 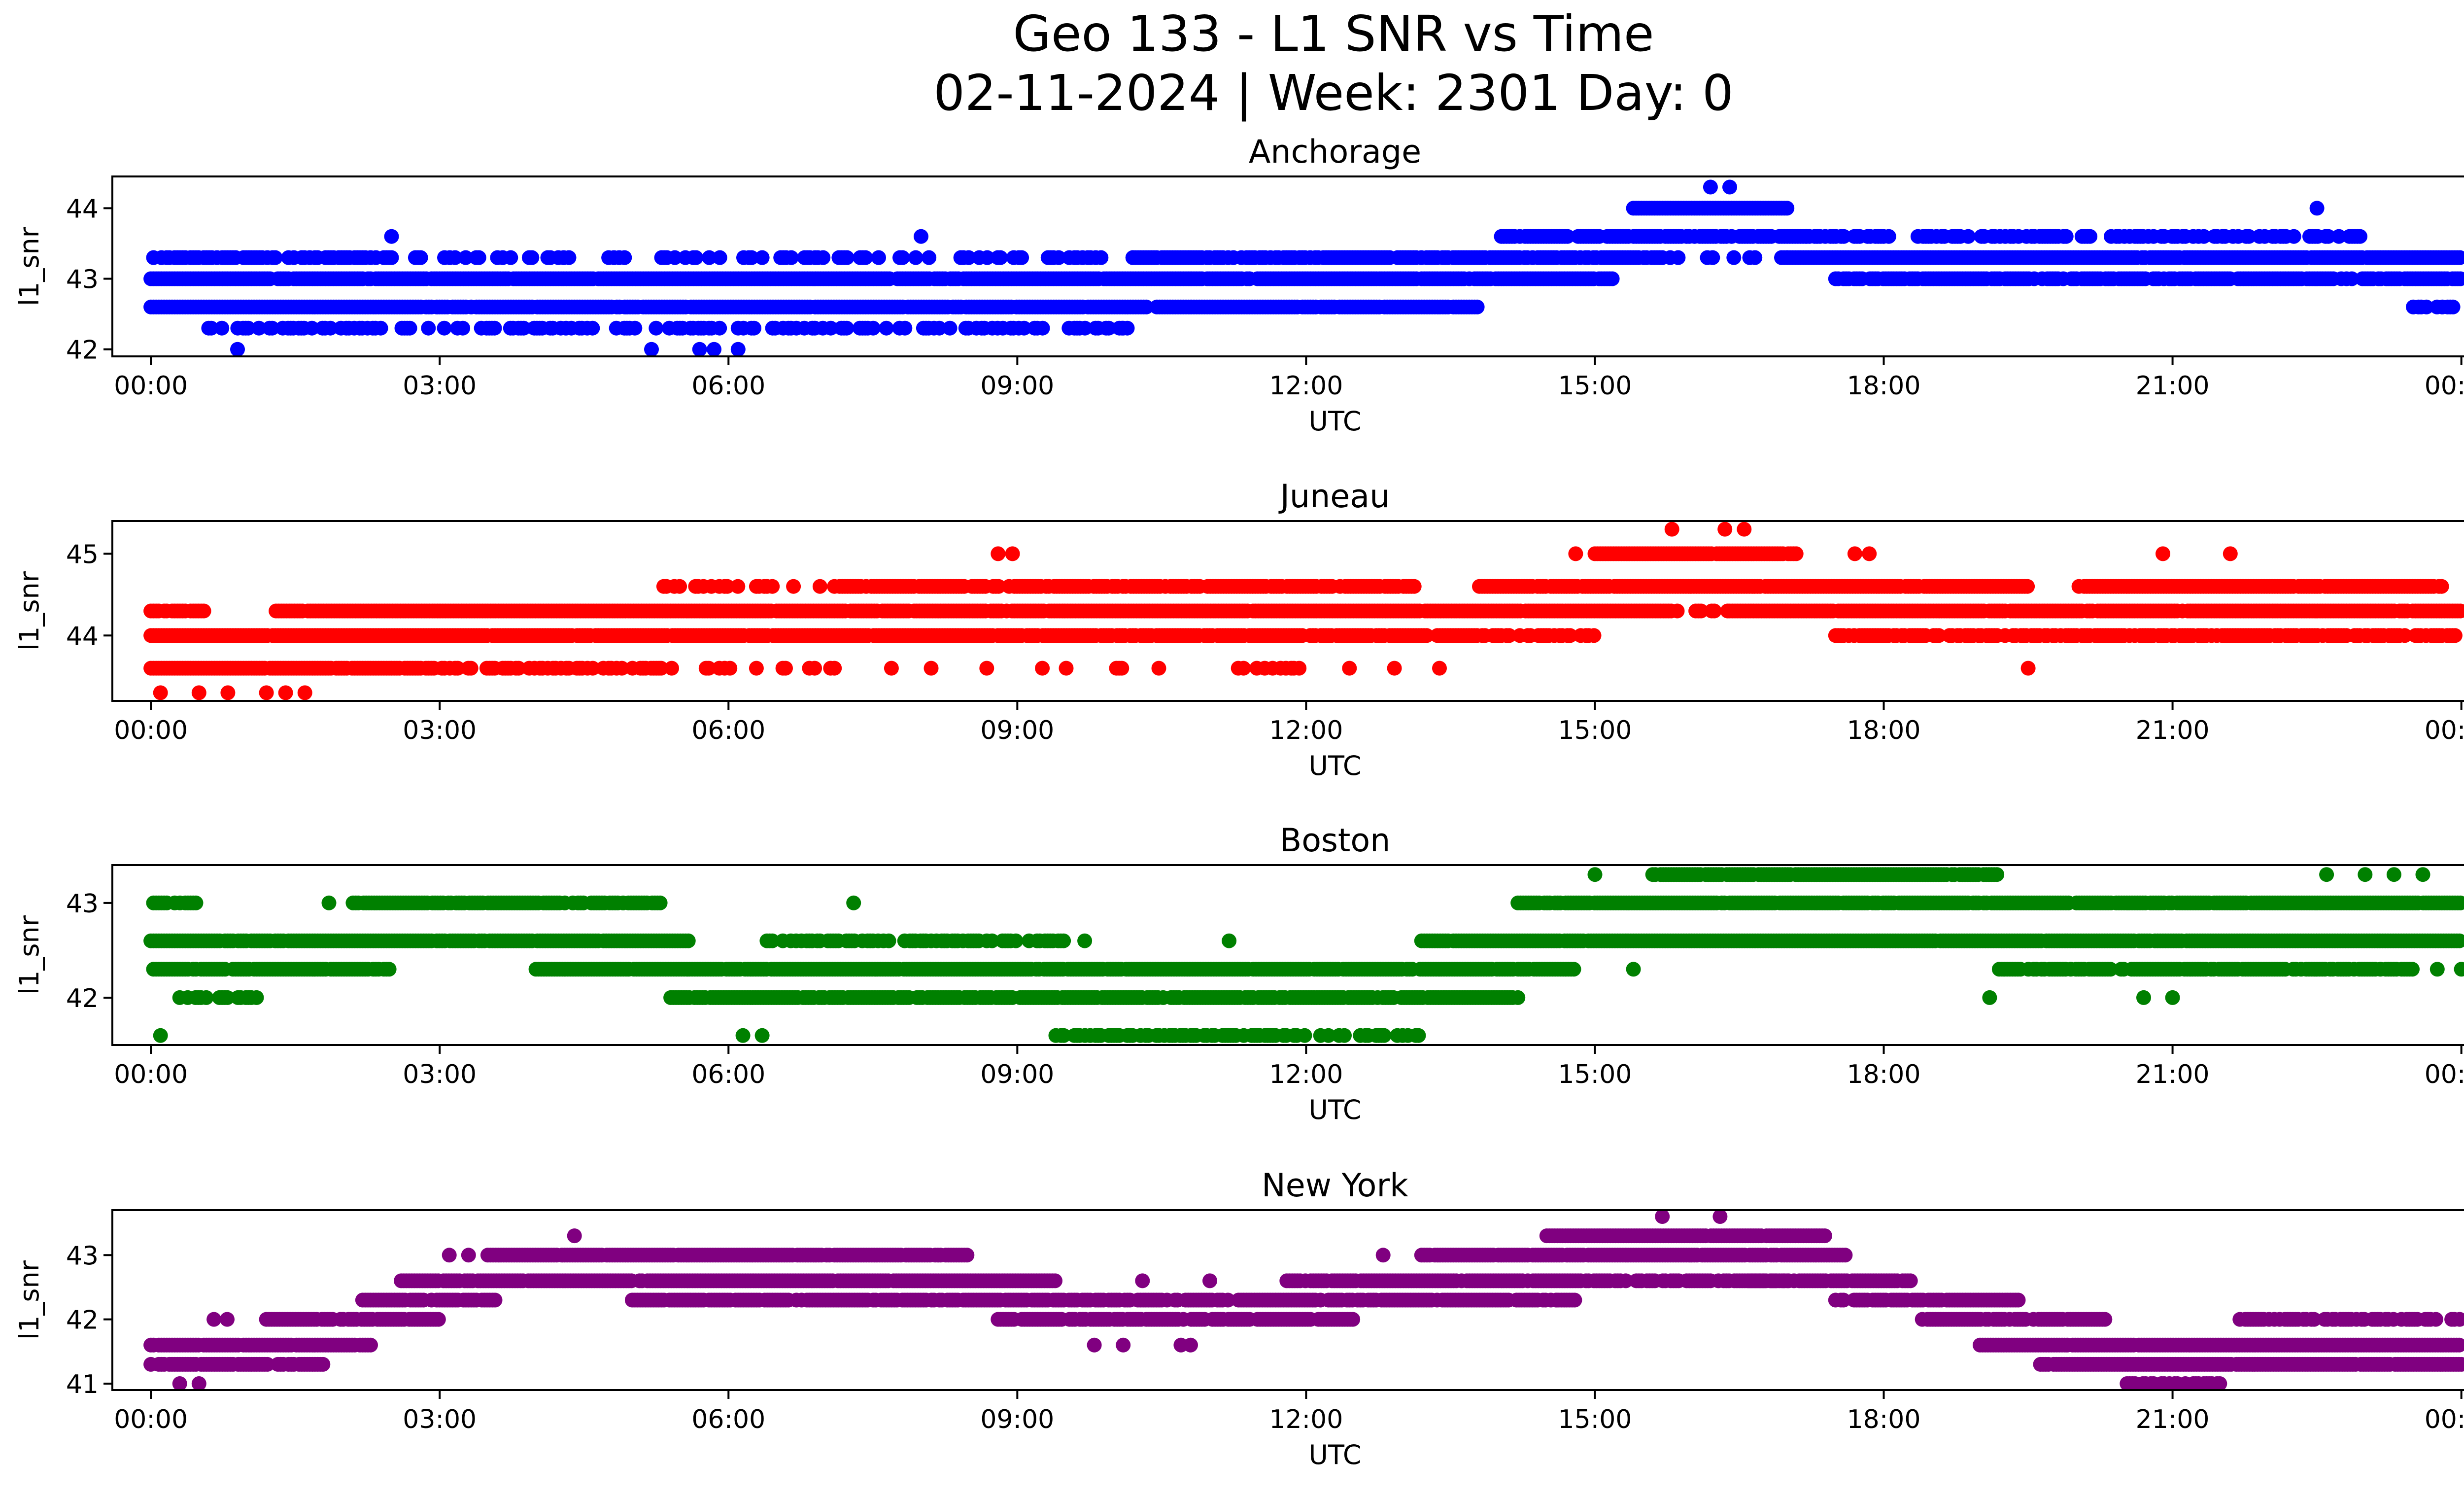 I want to click on panel-title: Juneau, so click(x=1334, y=496).